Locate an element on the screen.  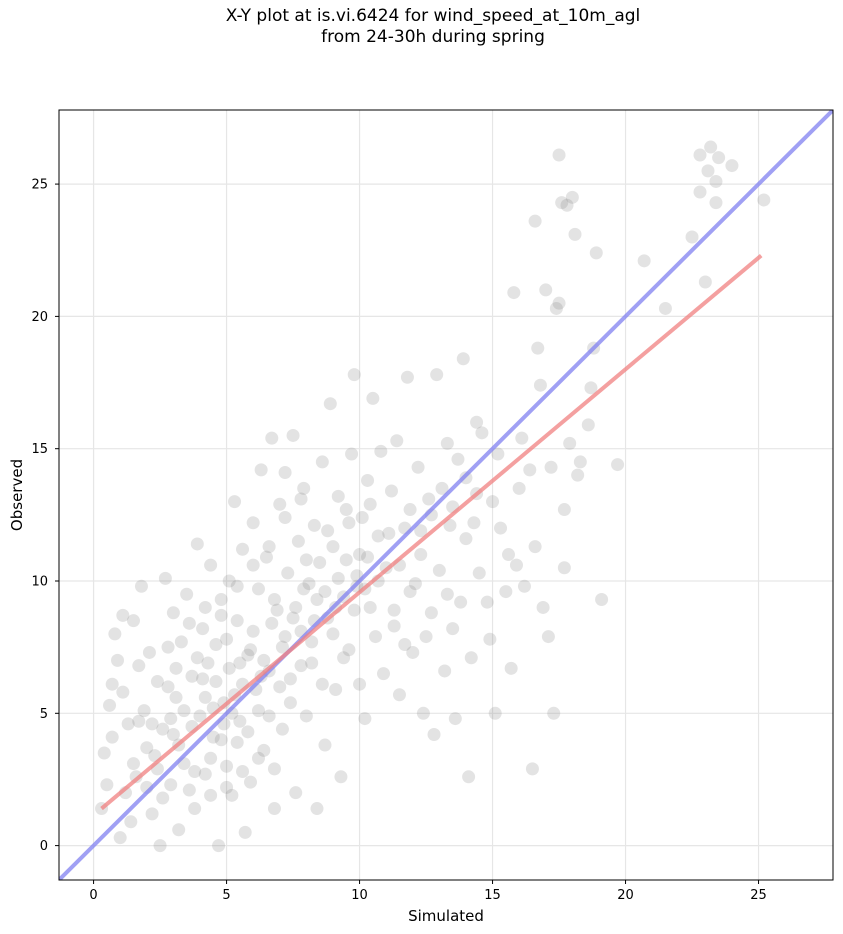
y-tick-label: 5 is located at coordinates (44, 714).